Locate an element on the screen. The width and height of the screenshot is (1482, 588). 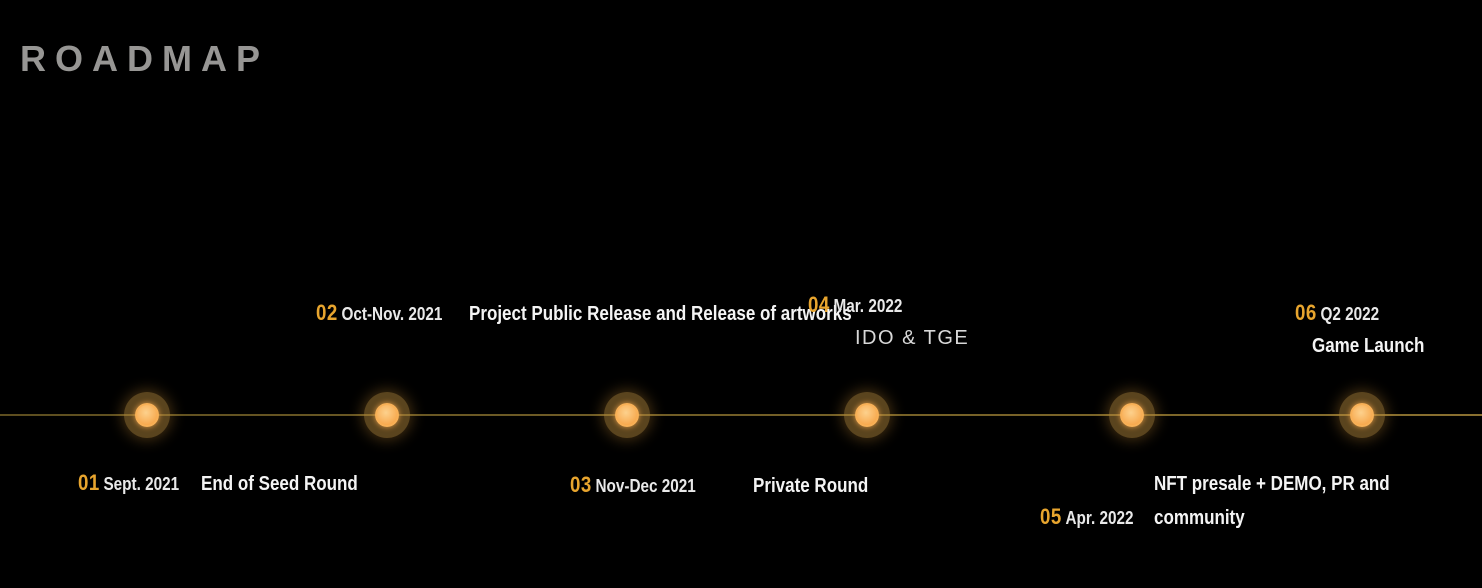
milestone-03-header: 03 Nov-Dec 2021 is located at coordinates (633, 485).